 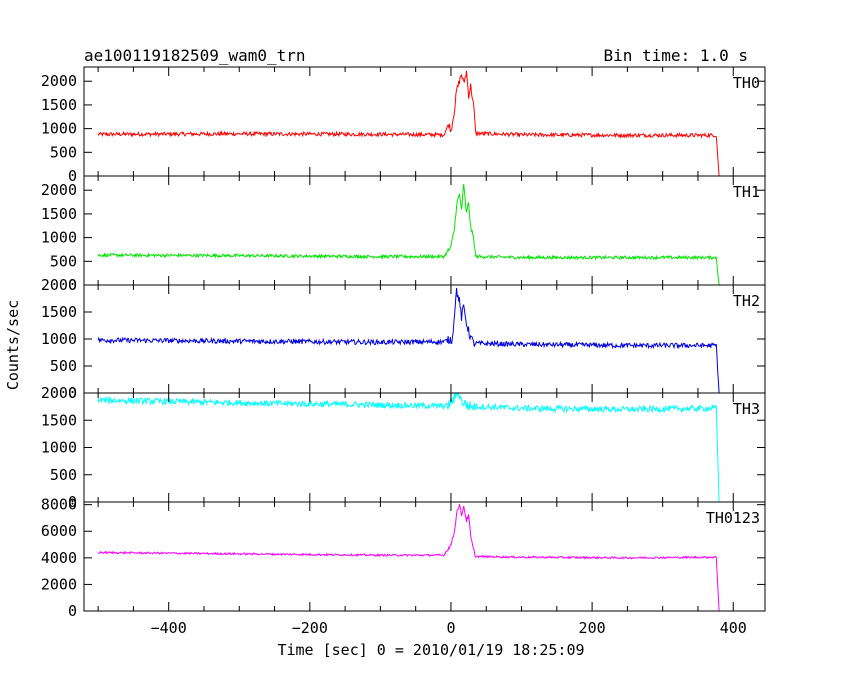 What do you see at coordinates (450, 628) in the screenshot?
I see `x-tick-label: 0` at bounding box center [450, 628].